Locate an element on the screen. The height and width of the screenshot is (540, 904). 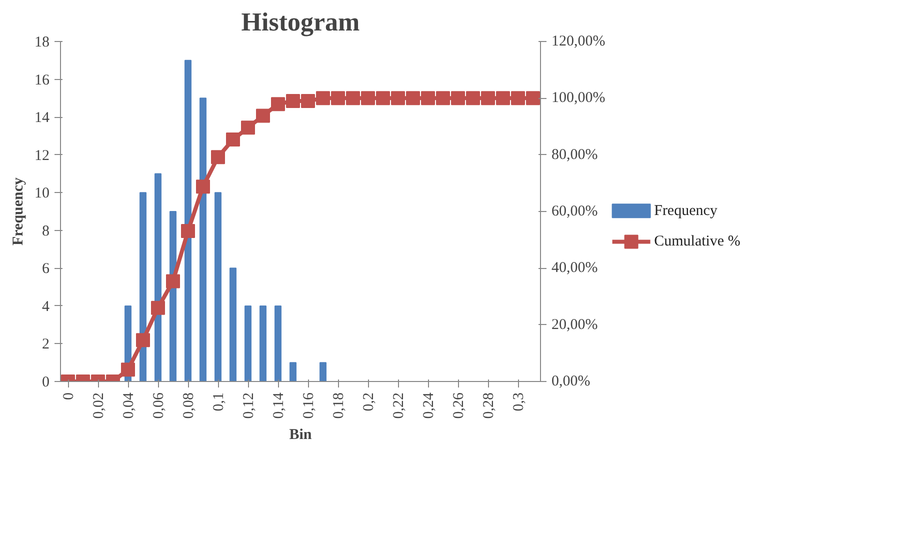
y2-tick-label: 80,00% is located at coordinates (575, 154).